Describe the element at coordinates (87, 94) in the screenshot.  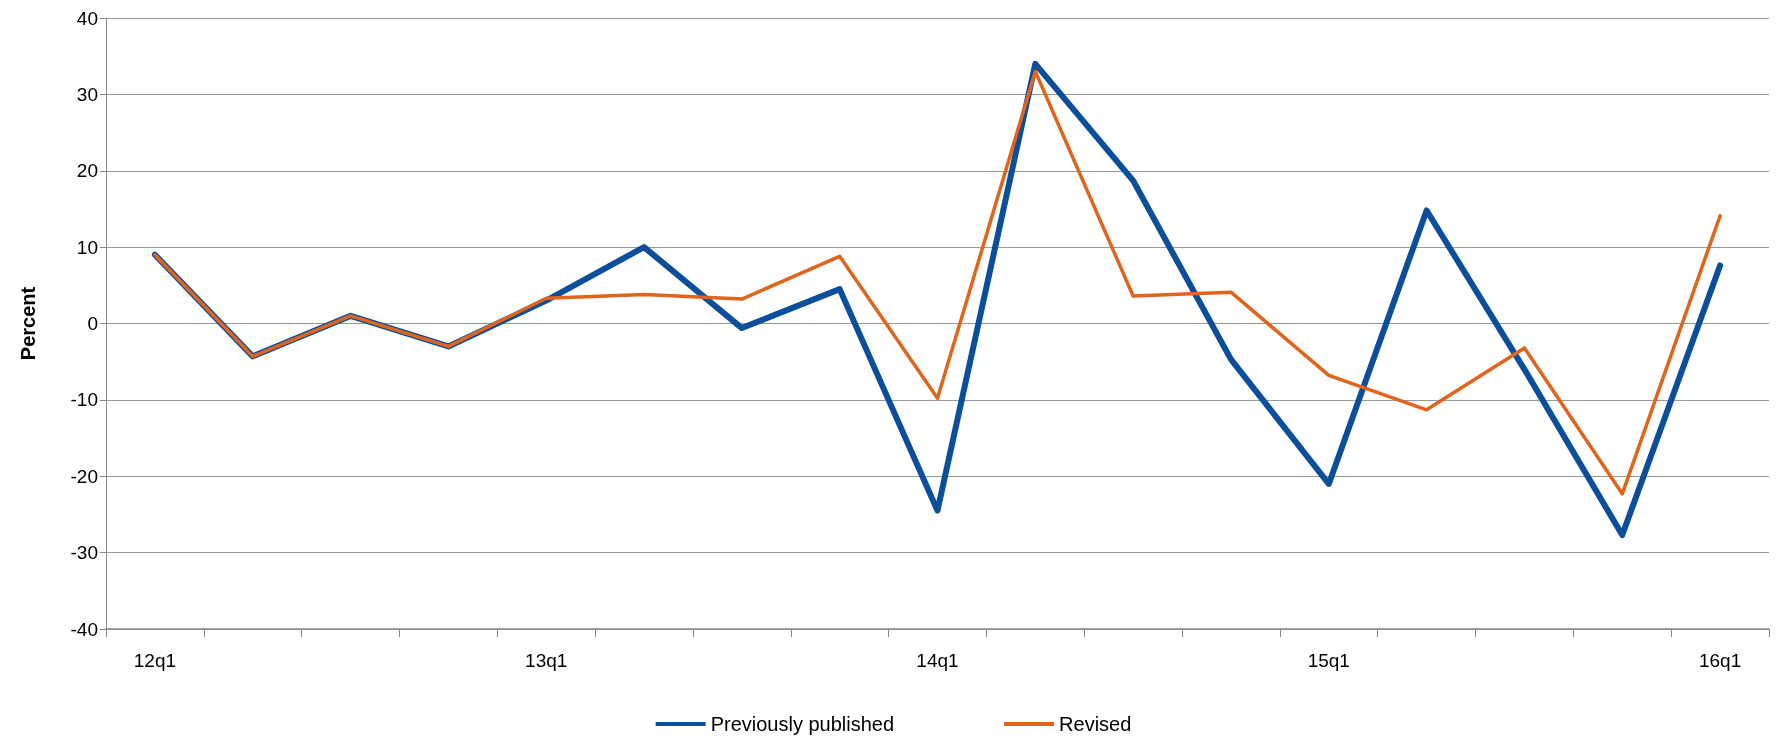
I see `y-tick-label: 30` at that location.